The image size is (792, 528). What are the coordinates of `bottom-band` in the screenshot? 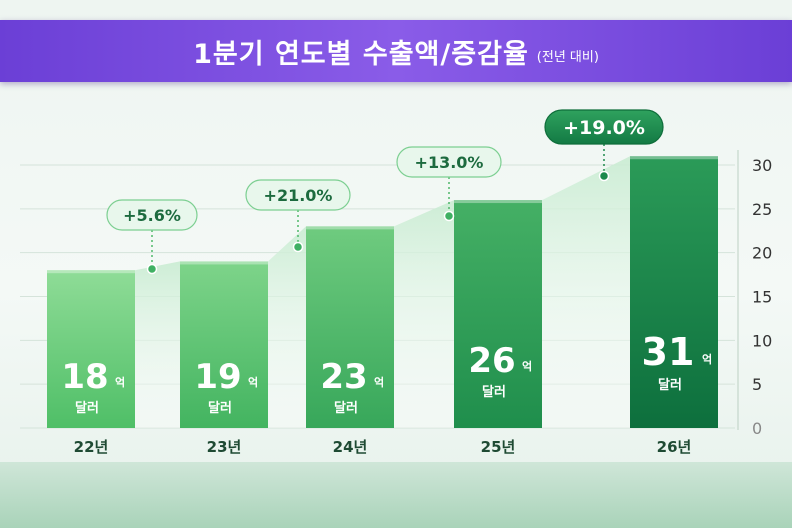 It's located at (396, 495).